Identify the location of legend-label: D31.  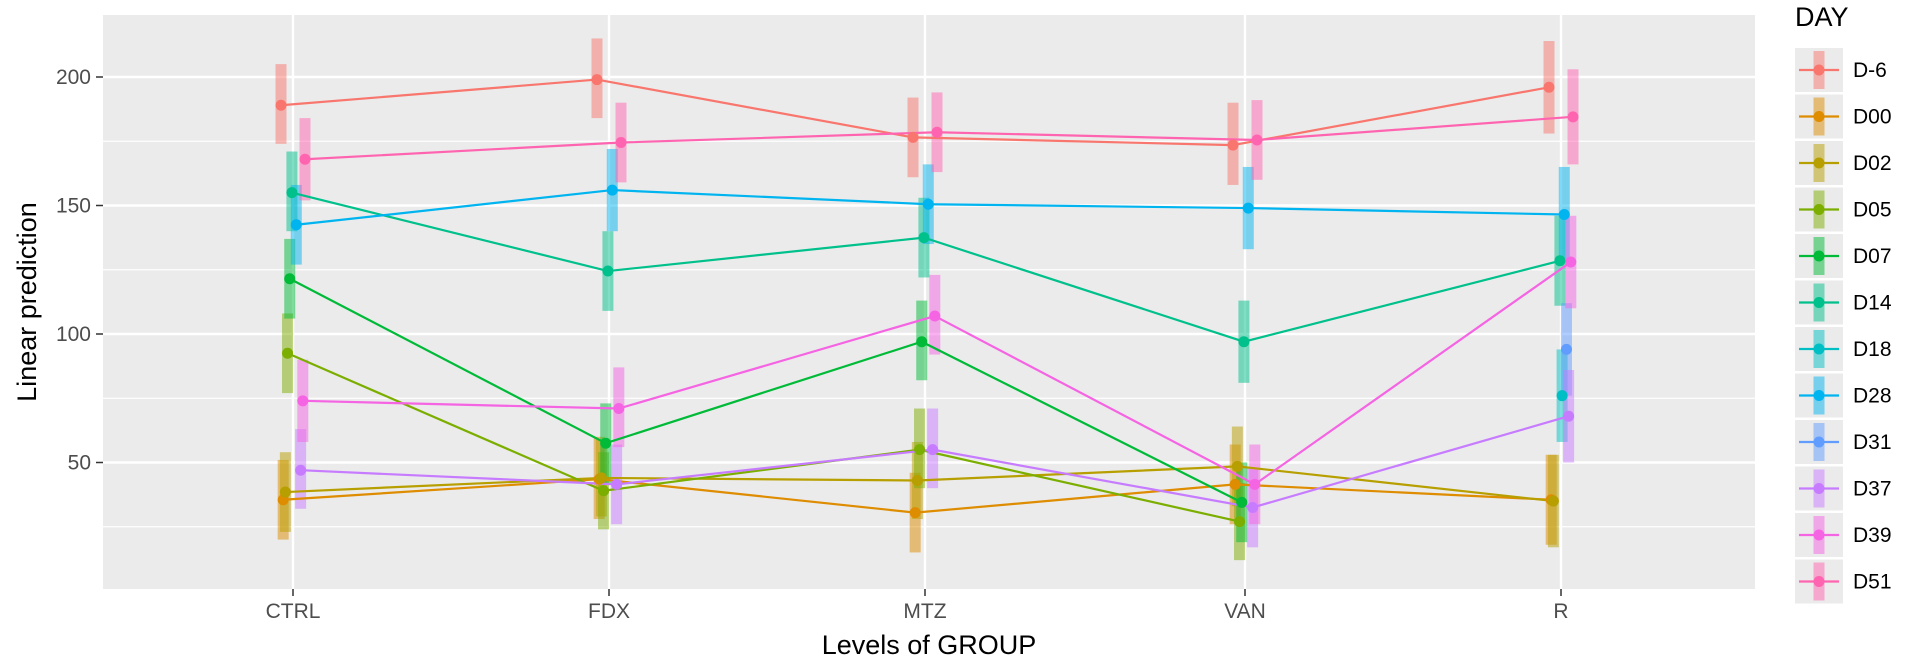
(1872, 442).